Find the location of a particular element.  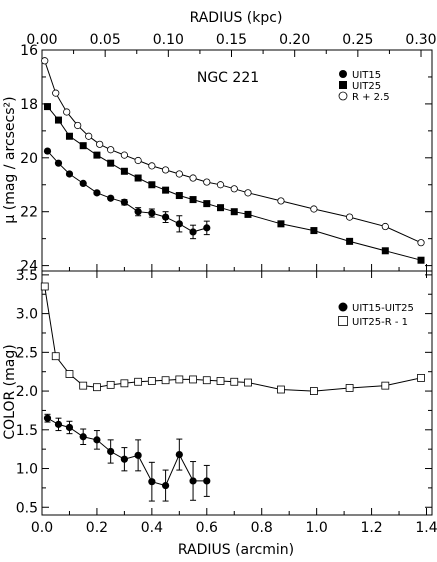

top-kpc-tick-label: 0.25 is located at coordinates (357, 40).